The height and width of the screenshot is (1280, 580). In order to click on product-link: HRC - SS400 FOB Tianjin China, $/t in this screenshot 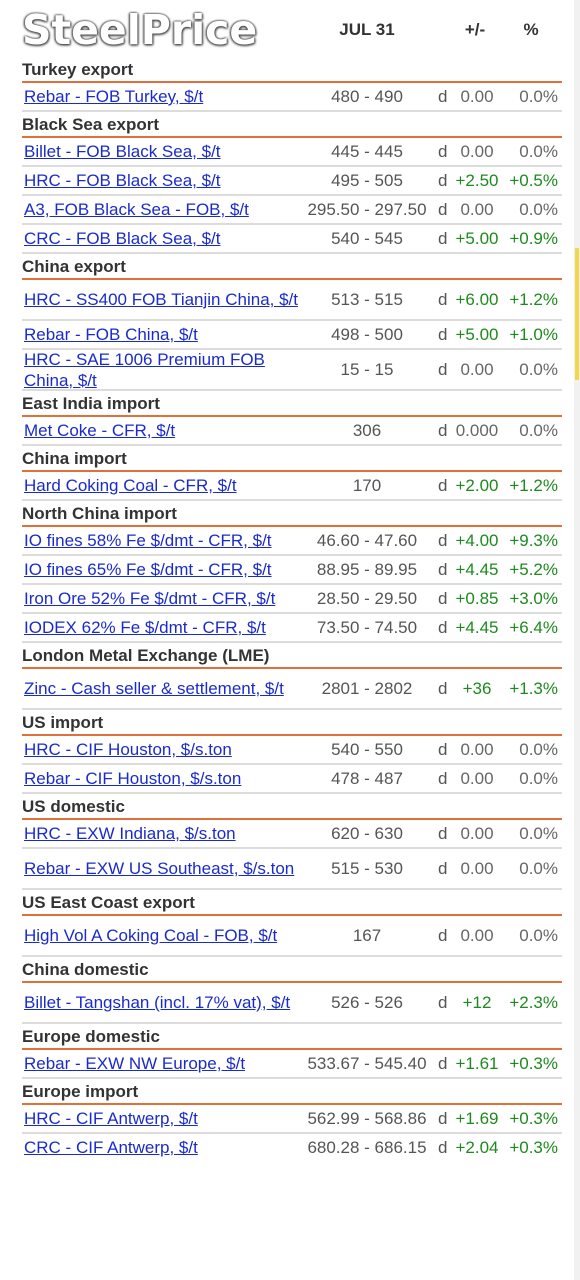, I will do `click(161, 299)`.